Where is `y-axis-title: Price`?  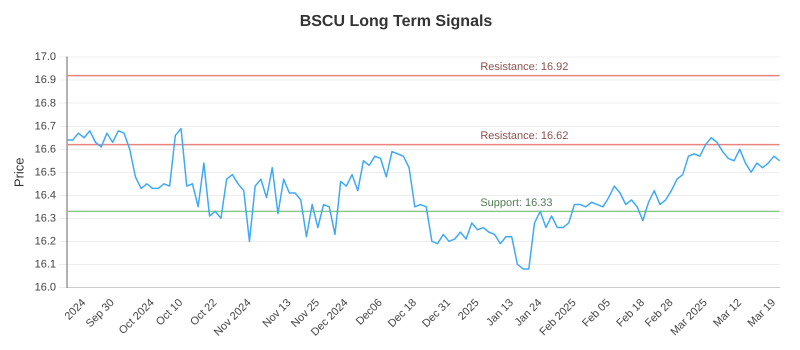 y-axis-title: Price is located at coordinates (18, 172).